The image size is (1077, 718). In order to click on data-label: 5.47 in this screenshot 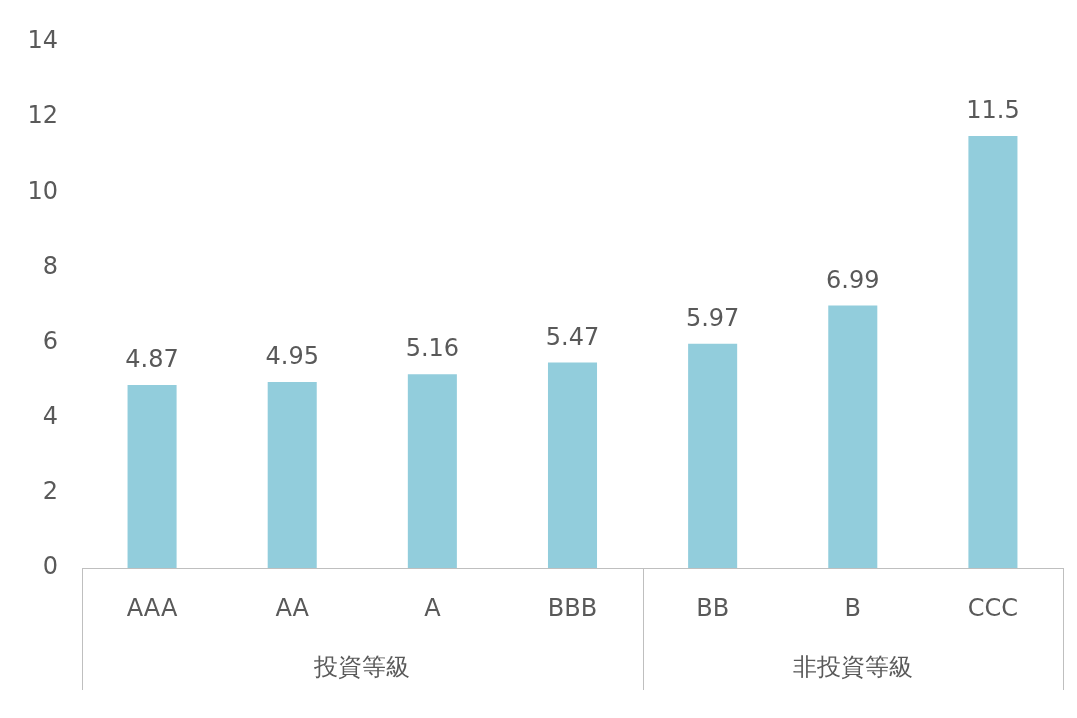, I will do `click(572, 336)`.